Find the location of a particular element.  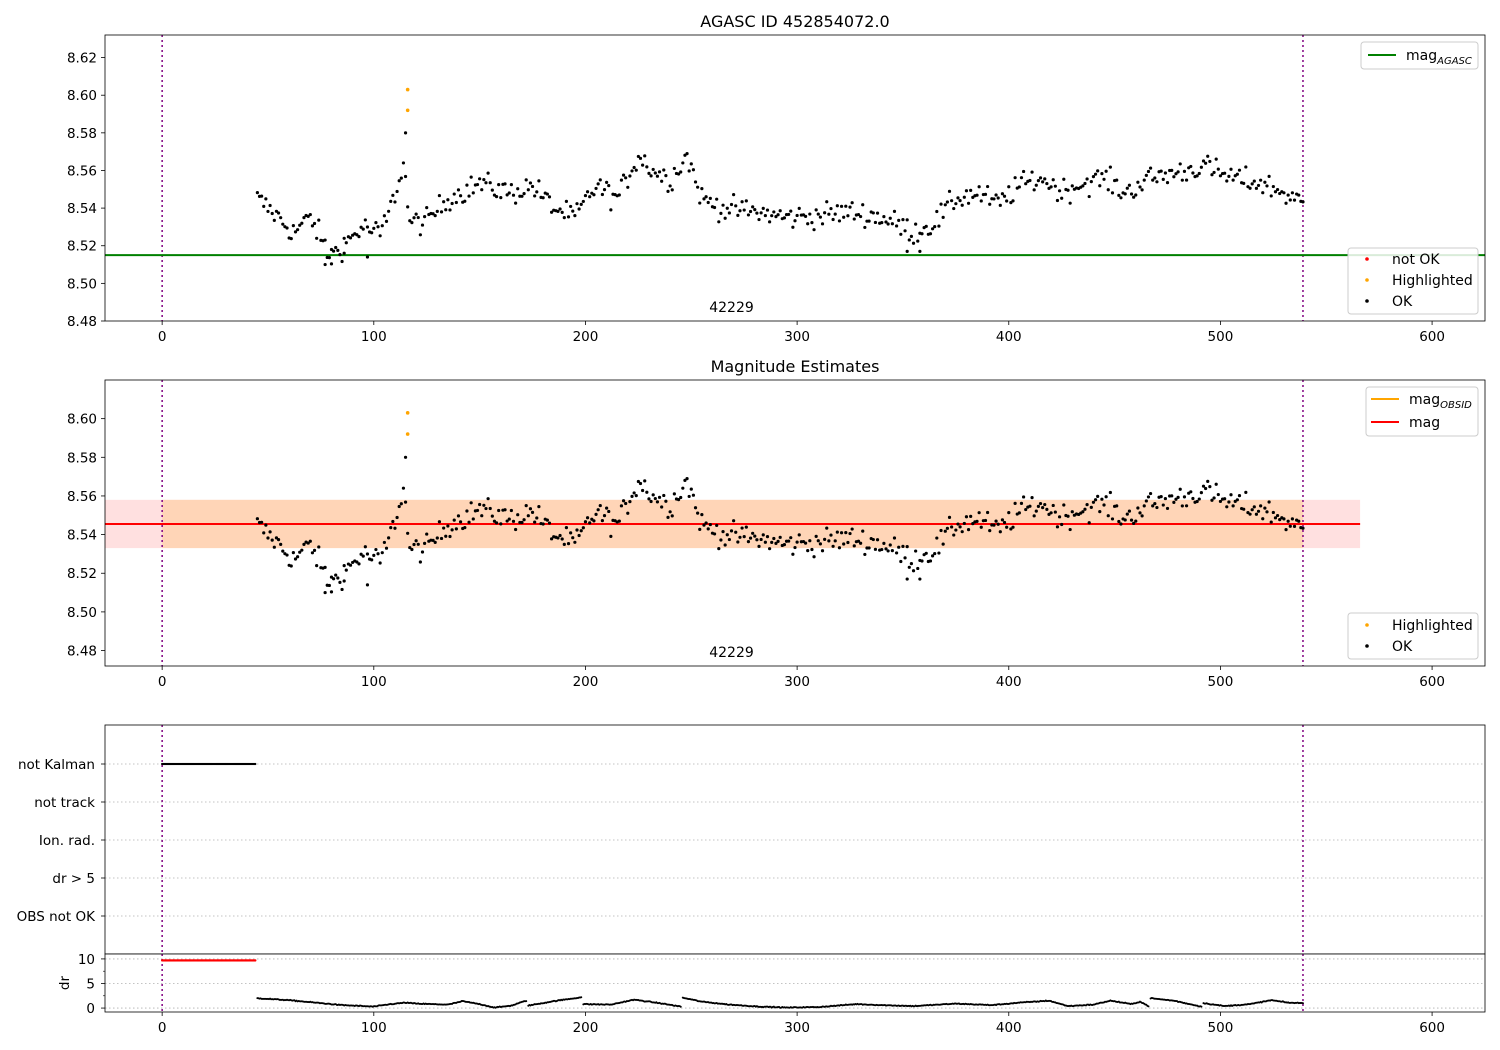

x-tick-label: 400 is located at coordinates (1009, 1028).